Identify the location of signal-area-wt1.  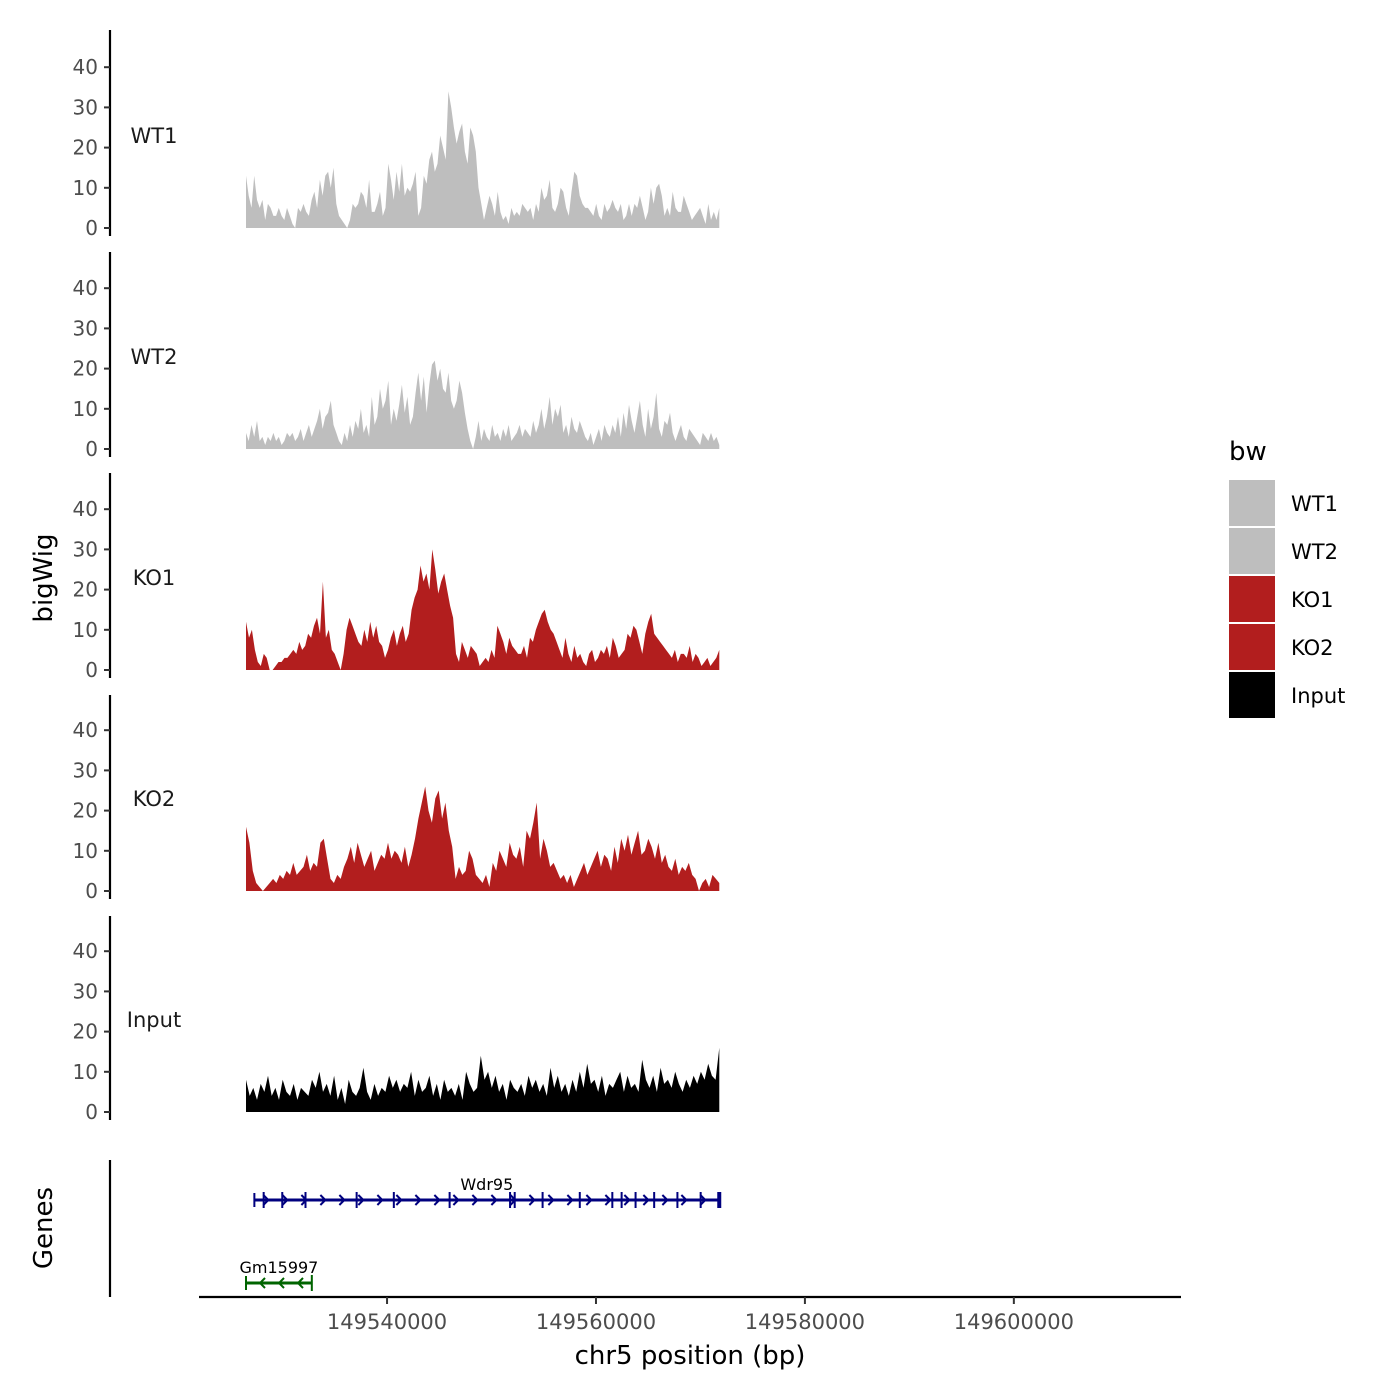
(483, 159).